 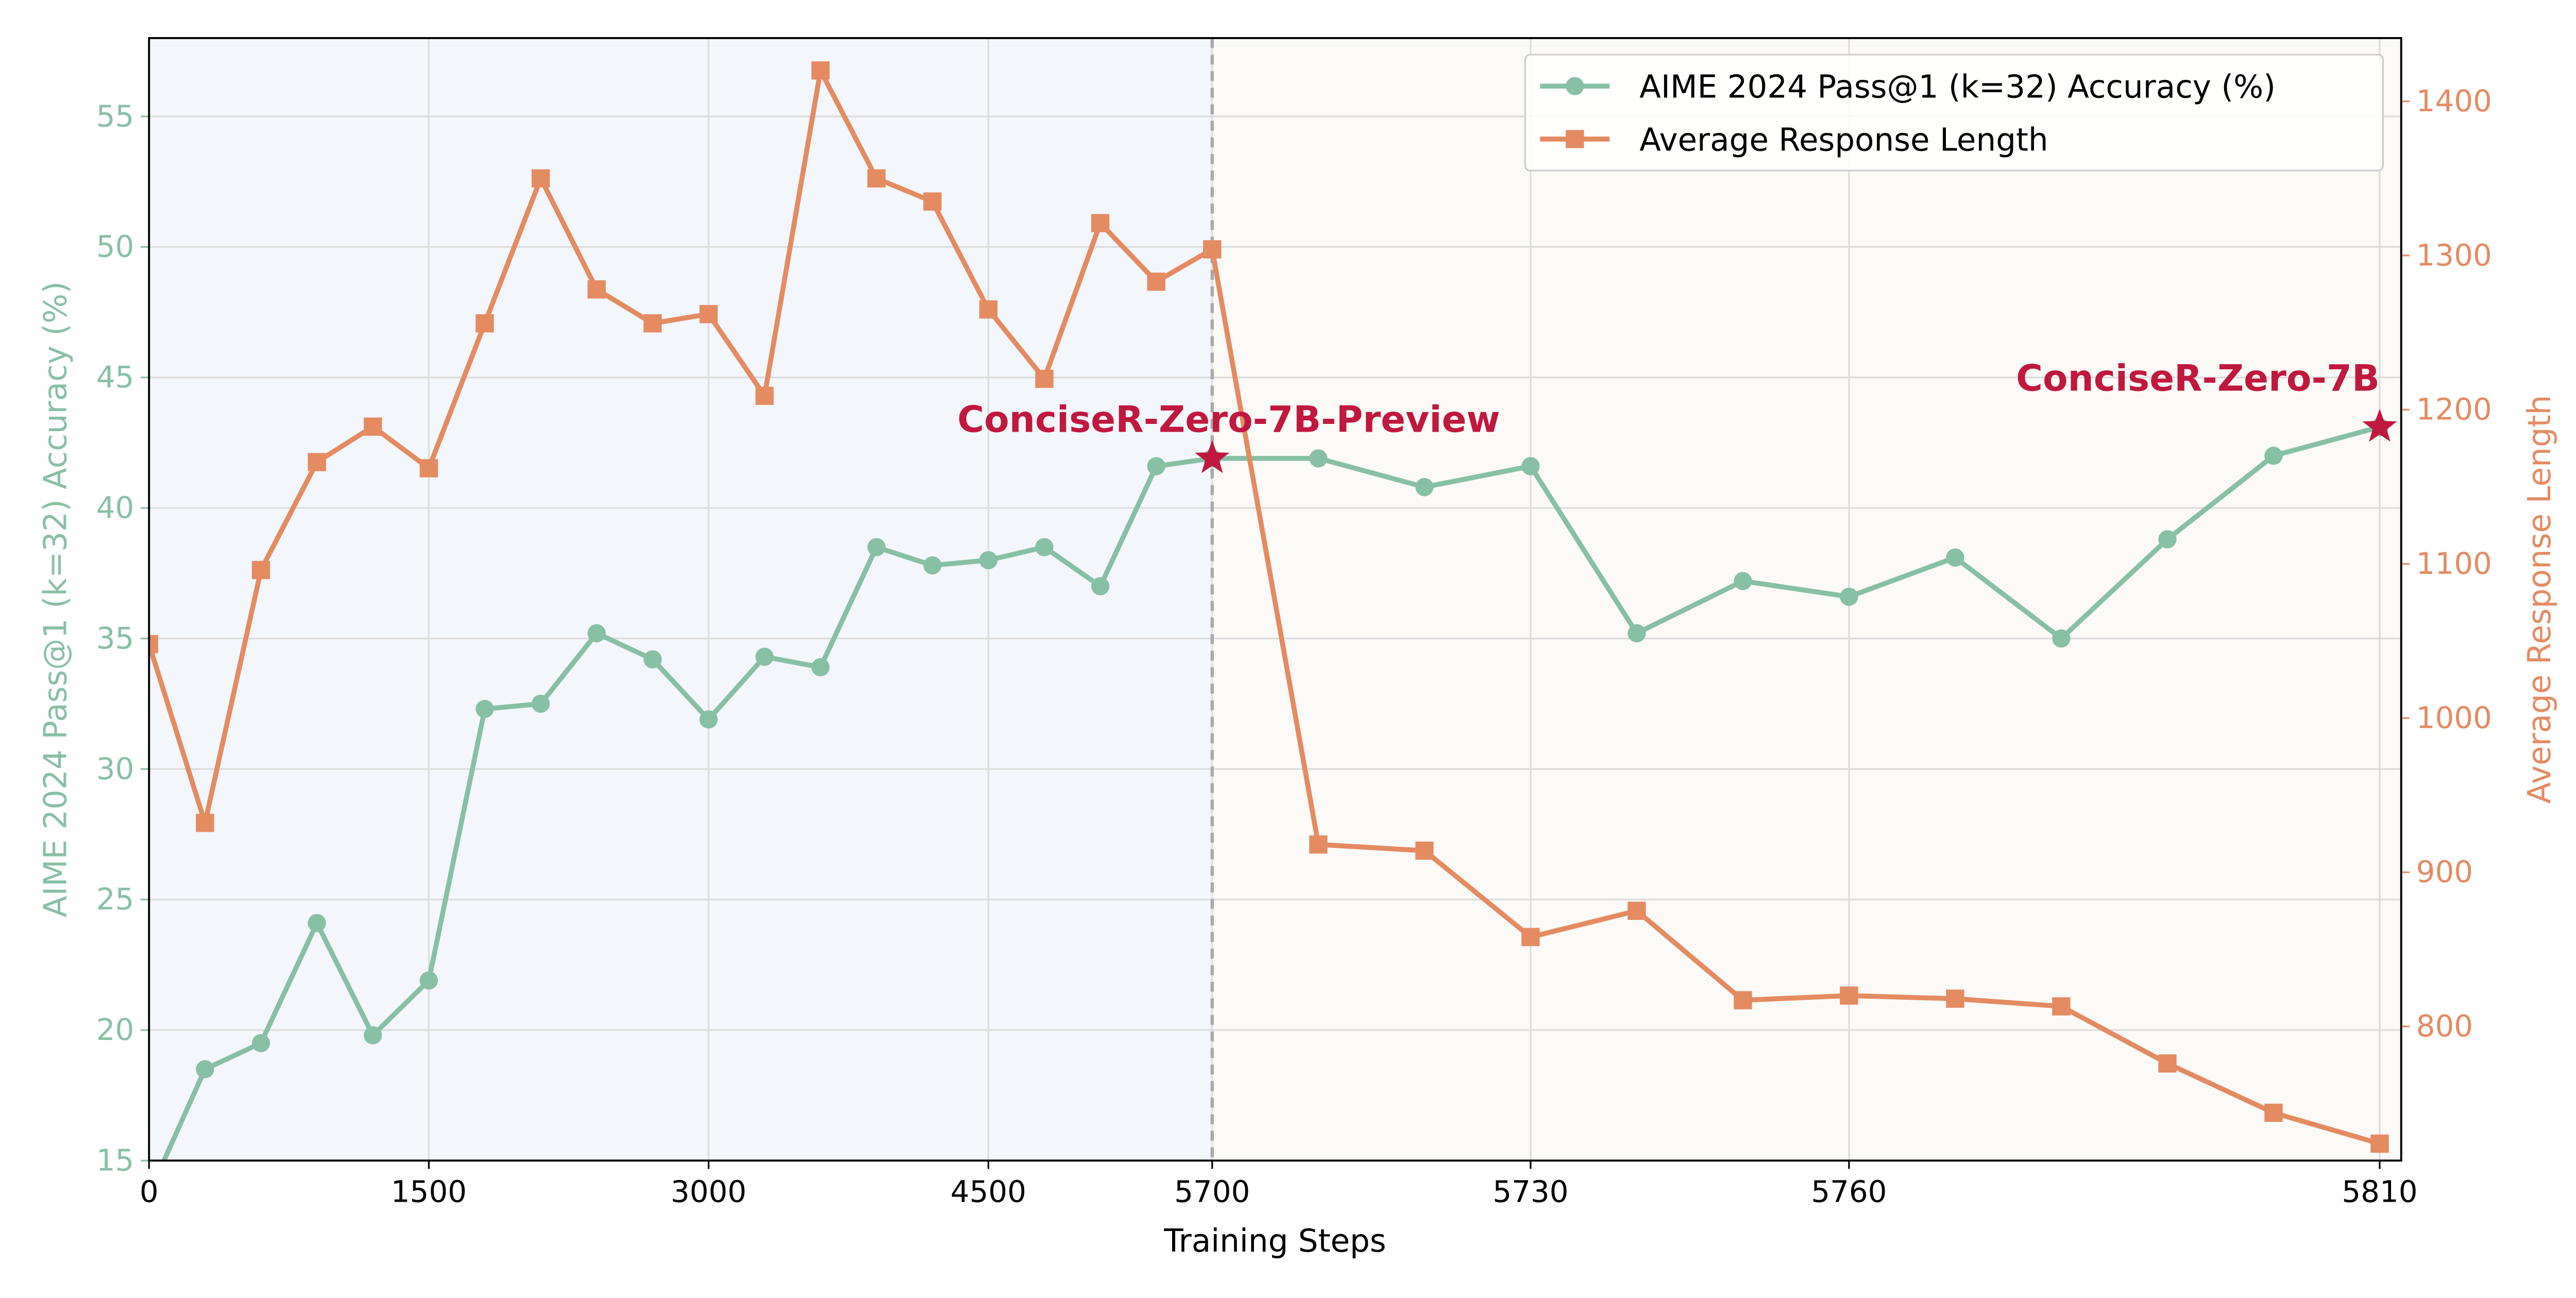 I want to click on y-right-tick-label: 1400, so click(x=2454, y=100).